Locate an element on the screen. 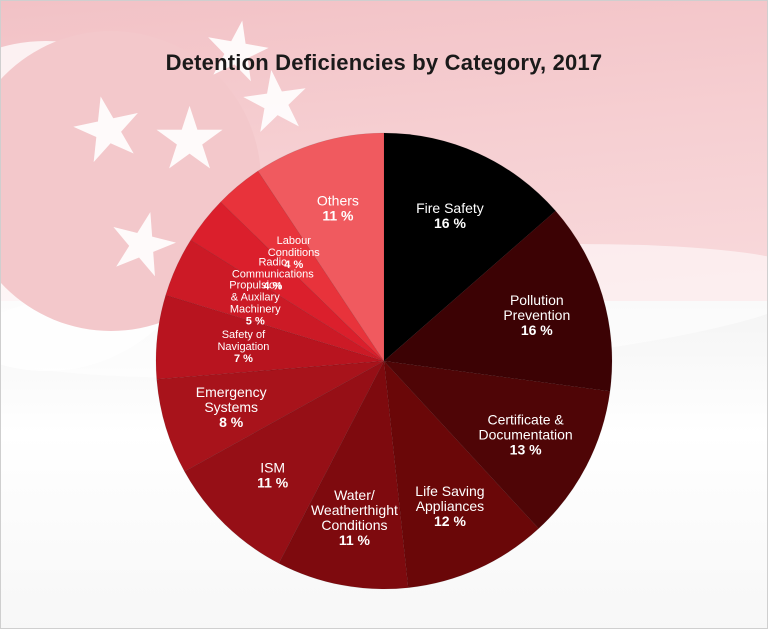 The width and height of the screenshot is (768, 629). slice-label: Safety of Navigation 7 % is located at coordinates (243, 347).